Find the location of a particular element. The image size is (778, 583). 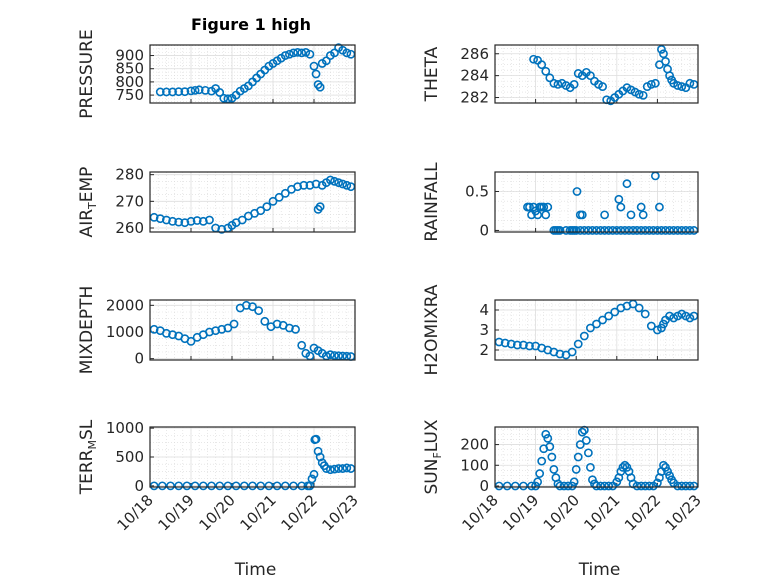

y-tick-label: 100 is located at coordinates (474, 465).